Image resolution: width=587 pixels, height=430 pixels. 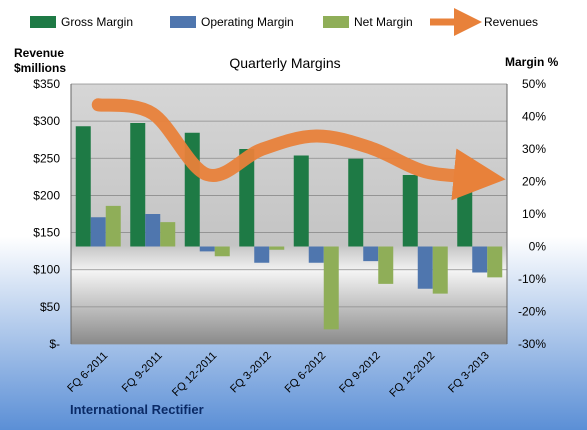 I want to click on chart-title: Quarterly Margins, so click(x=284, y=63).